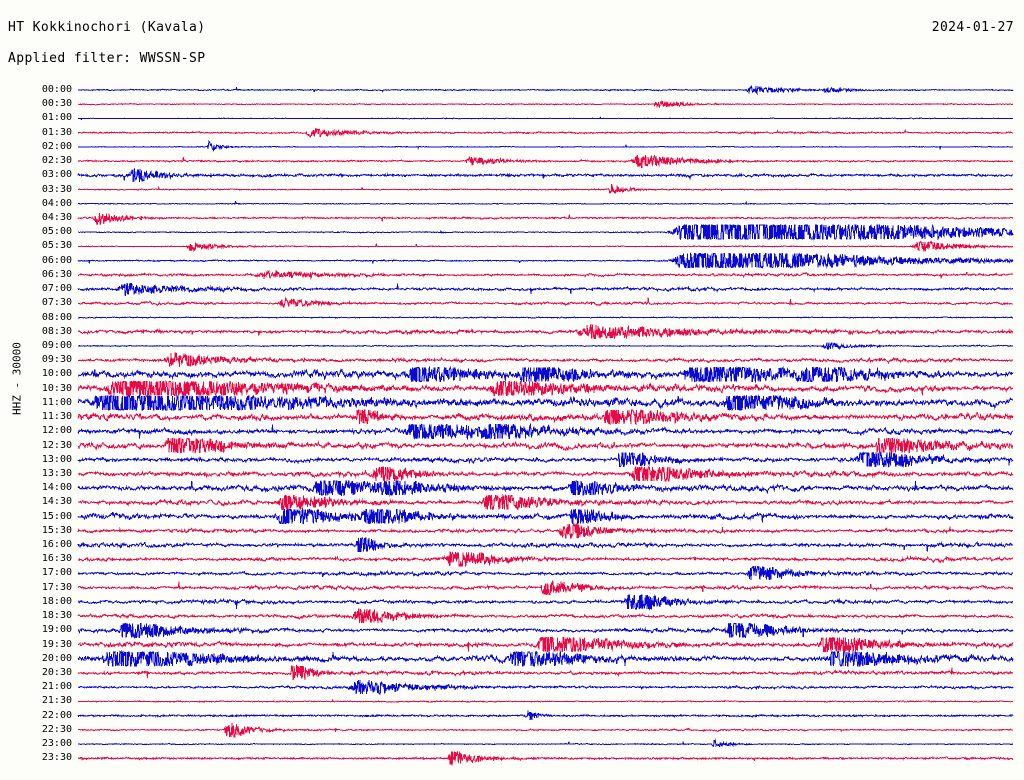 Image resolution: width=1024 pixels, height=780 pixels. What do you see at coordinates (56, 161) in the screenshot?
I see `time-label: 02:30` at bounding box center [56, 161].